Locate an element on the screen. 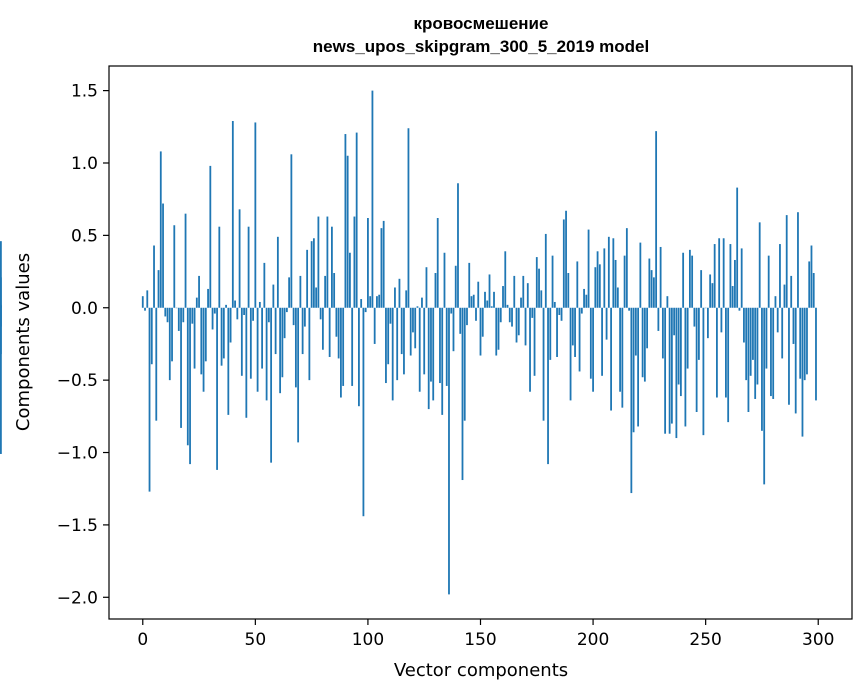  x-tick-label: 100 is located at coordinates (368, 640).